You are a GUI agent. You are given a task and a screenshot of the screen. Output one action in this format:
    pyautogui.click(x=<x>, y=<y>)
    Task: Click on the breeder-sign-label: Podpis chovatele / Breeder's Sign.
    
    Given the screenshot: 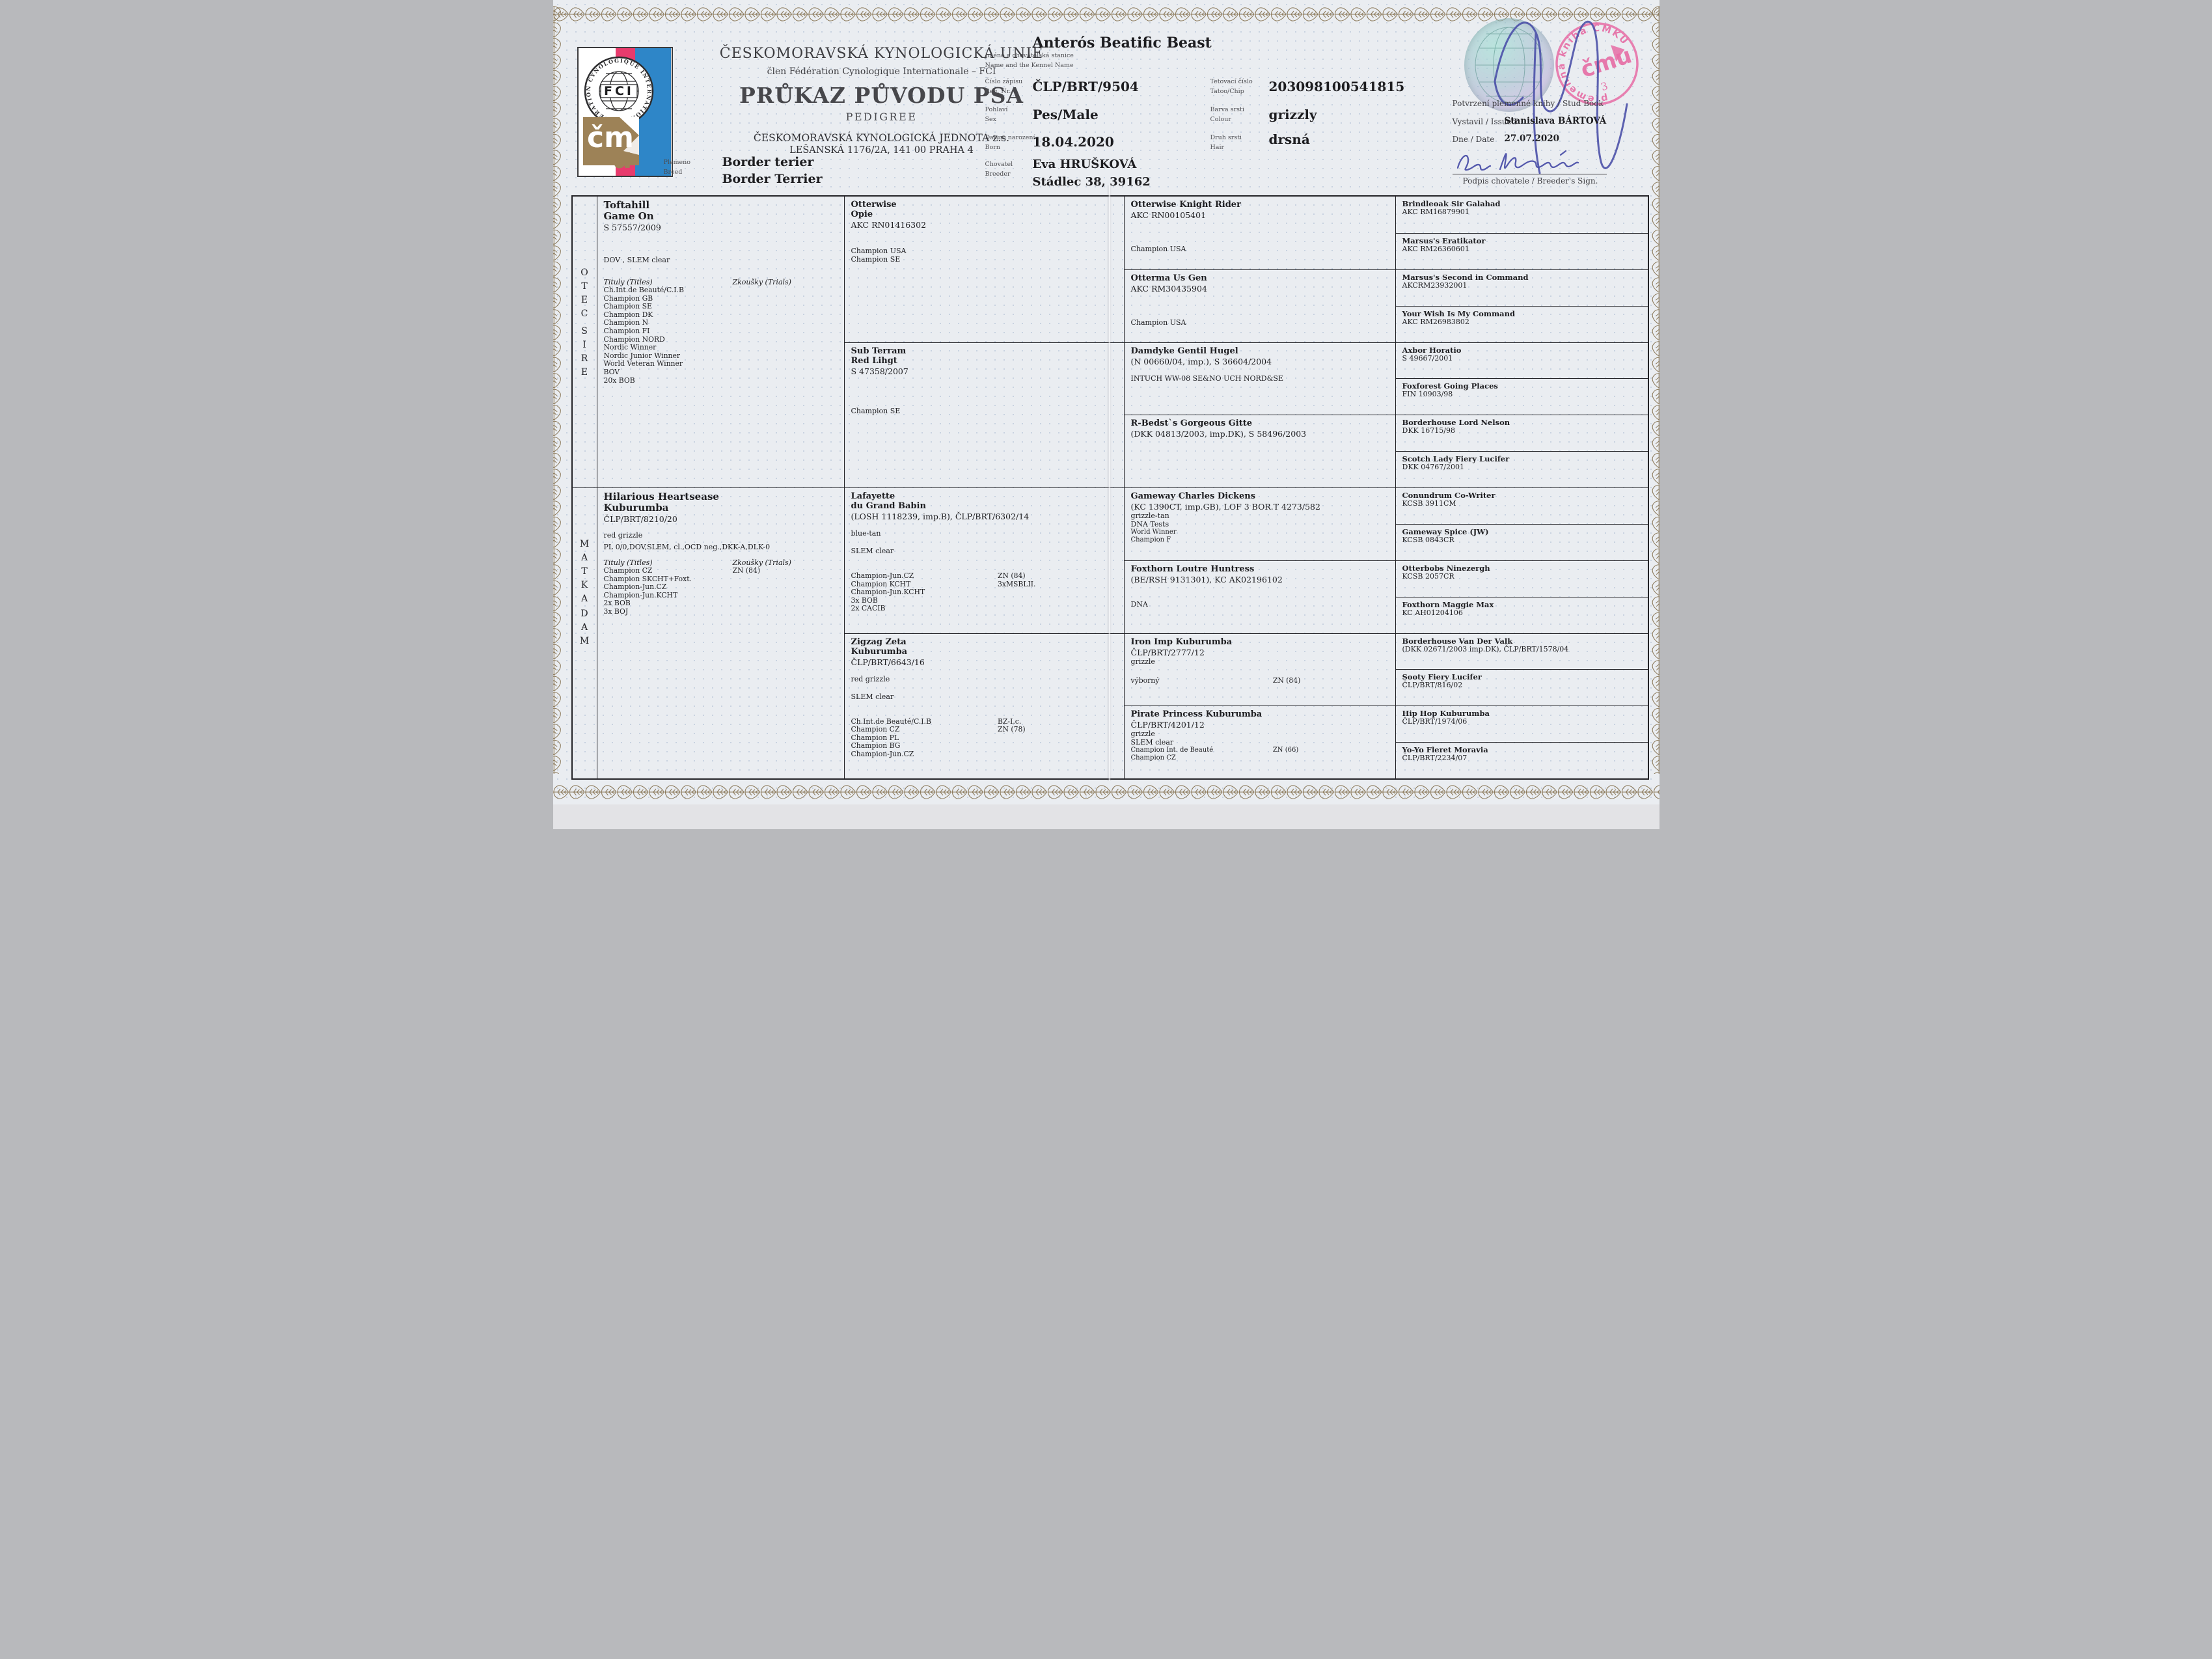 What is the action you would take?
    pyautogui.click(x=1530, y=180)
    